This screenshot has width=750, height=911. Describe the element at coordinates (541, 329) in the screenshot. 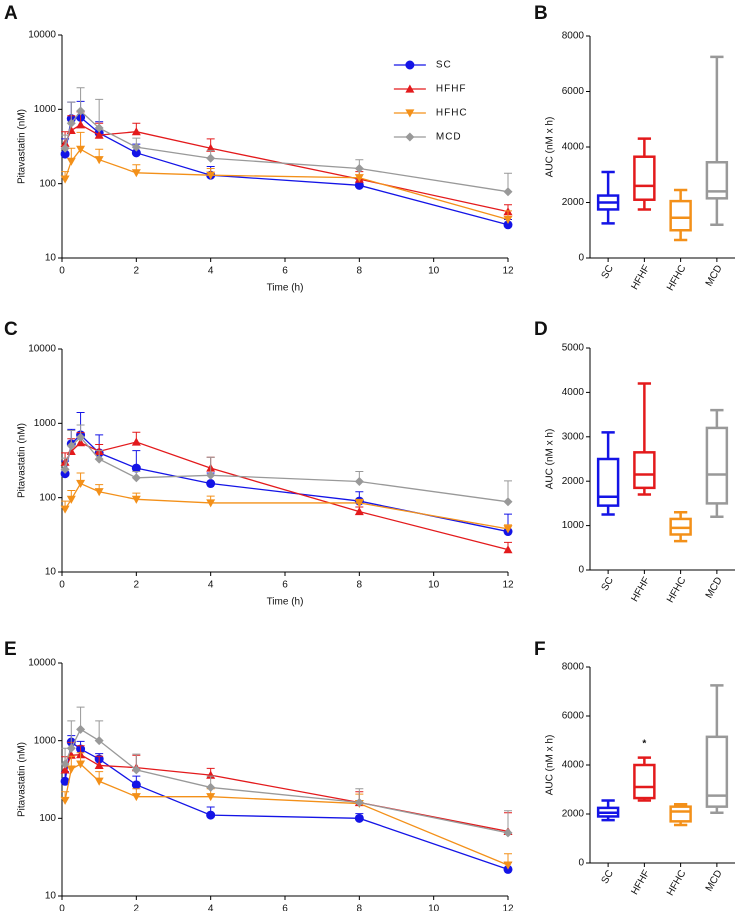

I see `panel-label: D` at that location.